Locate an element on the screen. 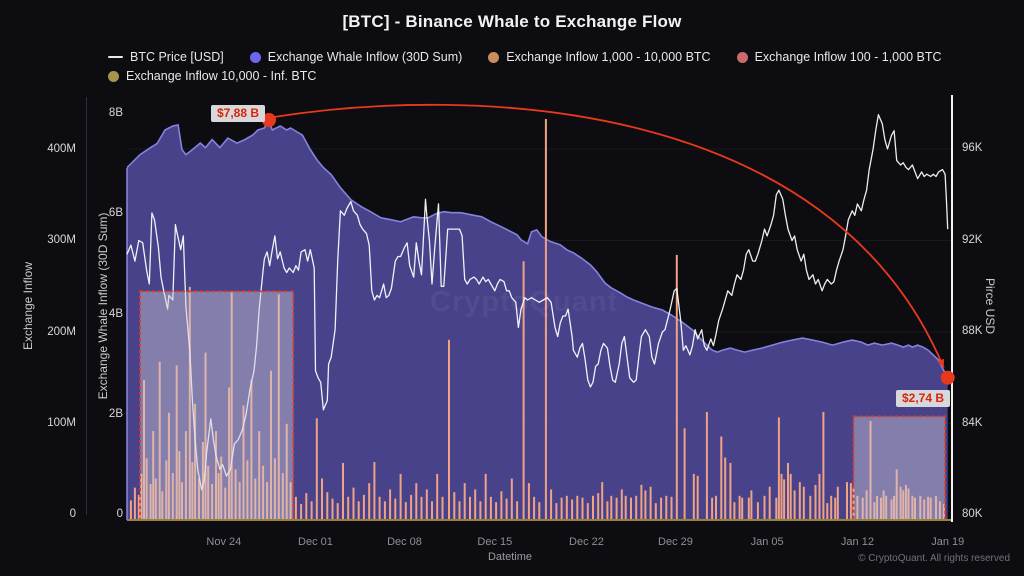 The height and width of the screenshot is (576, 1024). legend-item-2: Exchange Whale Inflow (30D Sum) is located at coordinates (356, 57).